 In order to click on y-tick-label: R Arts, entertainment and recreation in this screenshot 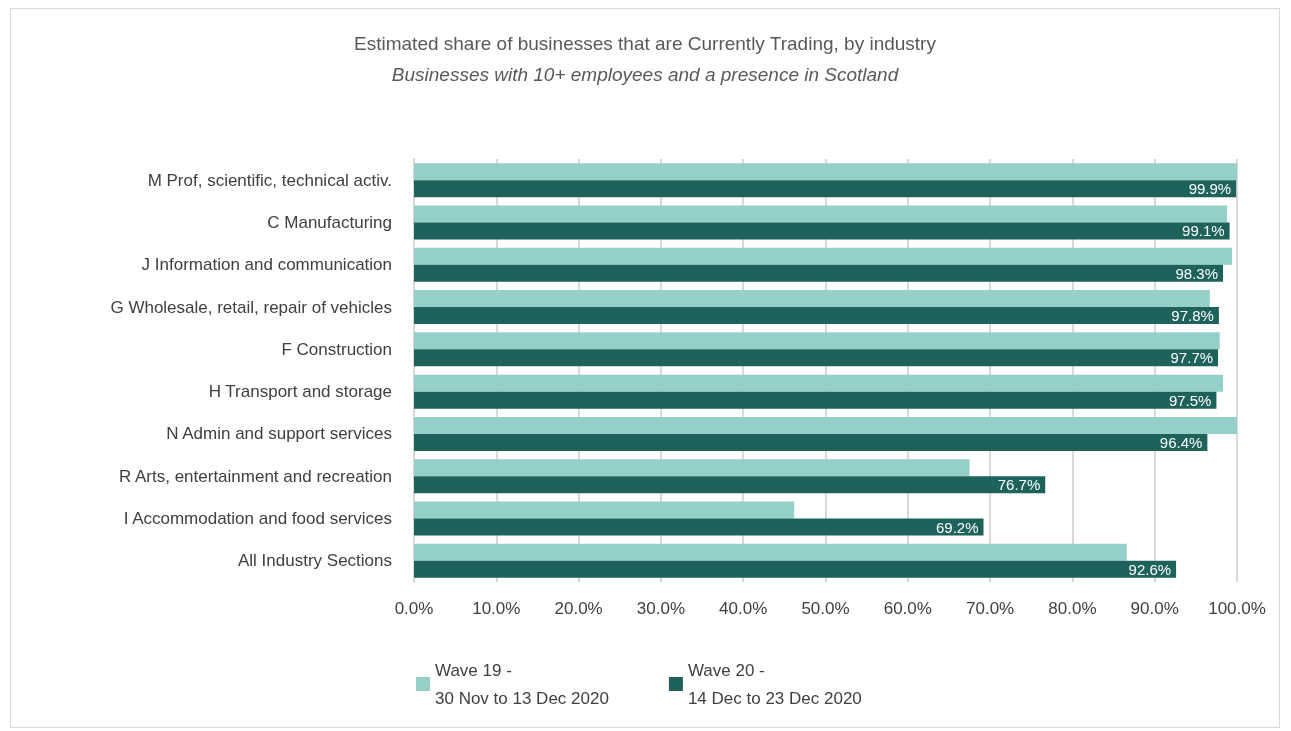, I will do `click(255, 476)`.